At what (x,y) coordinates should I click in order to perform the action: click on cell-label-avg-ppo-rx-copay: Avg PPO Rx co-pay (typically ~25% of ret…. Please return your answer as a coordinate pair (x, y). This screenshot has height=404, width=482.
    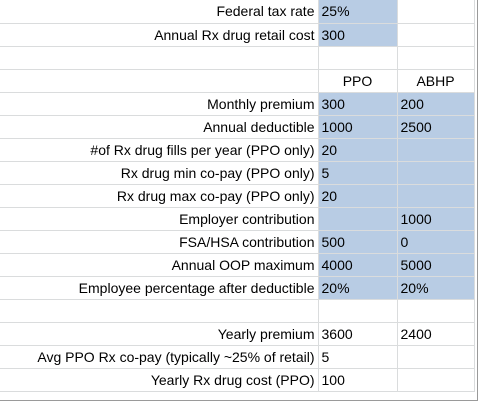
    Looking at the image, I should click on (159, 357).